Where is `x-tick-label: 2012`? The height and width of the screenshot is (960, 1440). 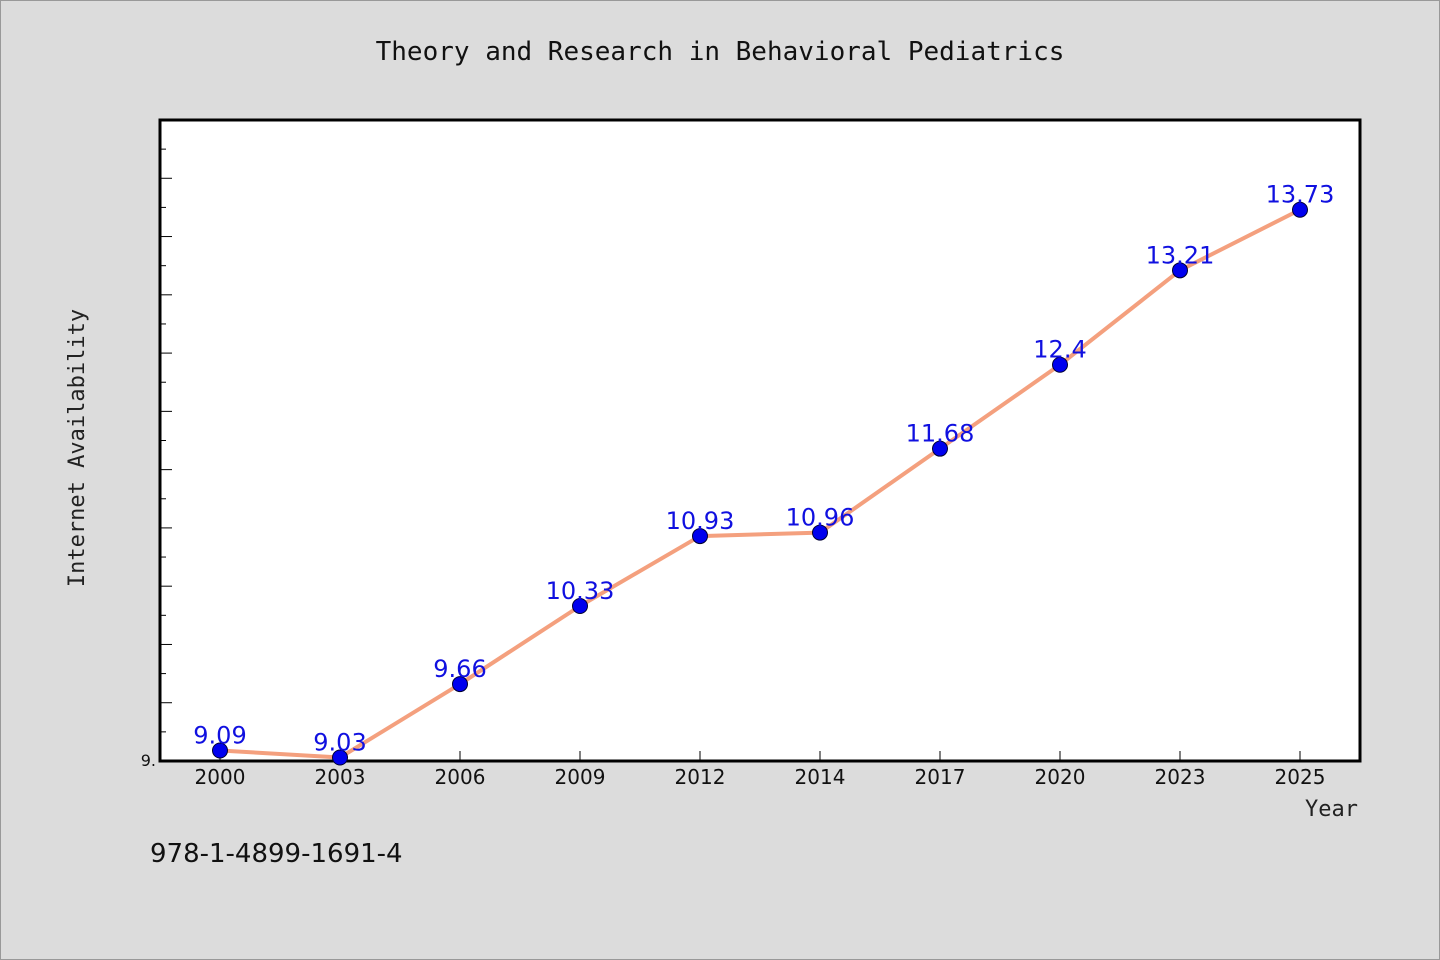
x-tick-label: 2012 is located at coordinates (700, 777).